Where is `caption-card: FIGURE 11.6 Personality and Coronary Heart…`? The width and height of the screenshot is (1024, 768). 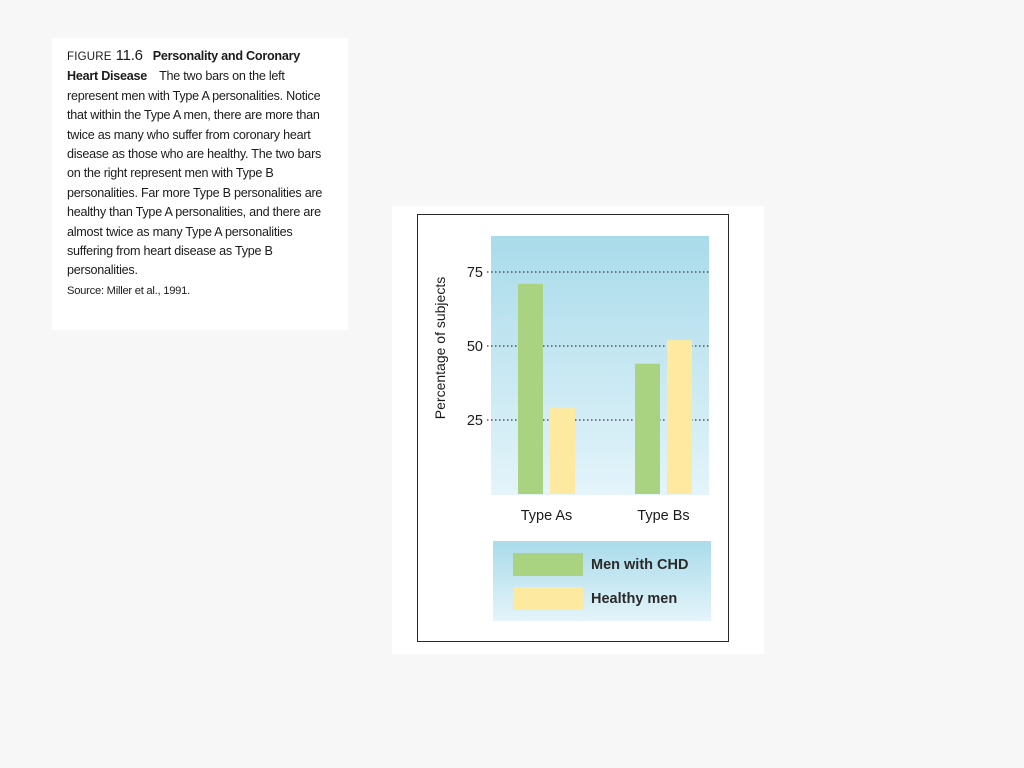 caption-card: FIGURE 11.6 Personality and Coronary Heart… is located at coordinates (200, 184).